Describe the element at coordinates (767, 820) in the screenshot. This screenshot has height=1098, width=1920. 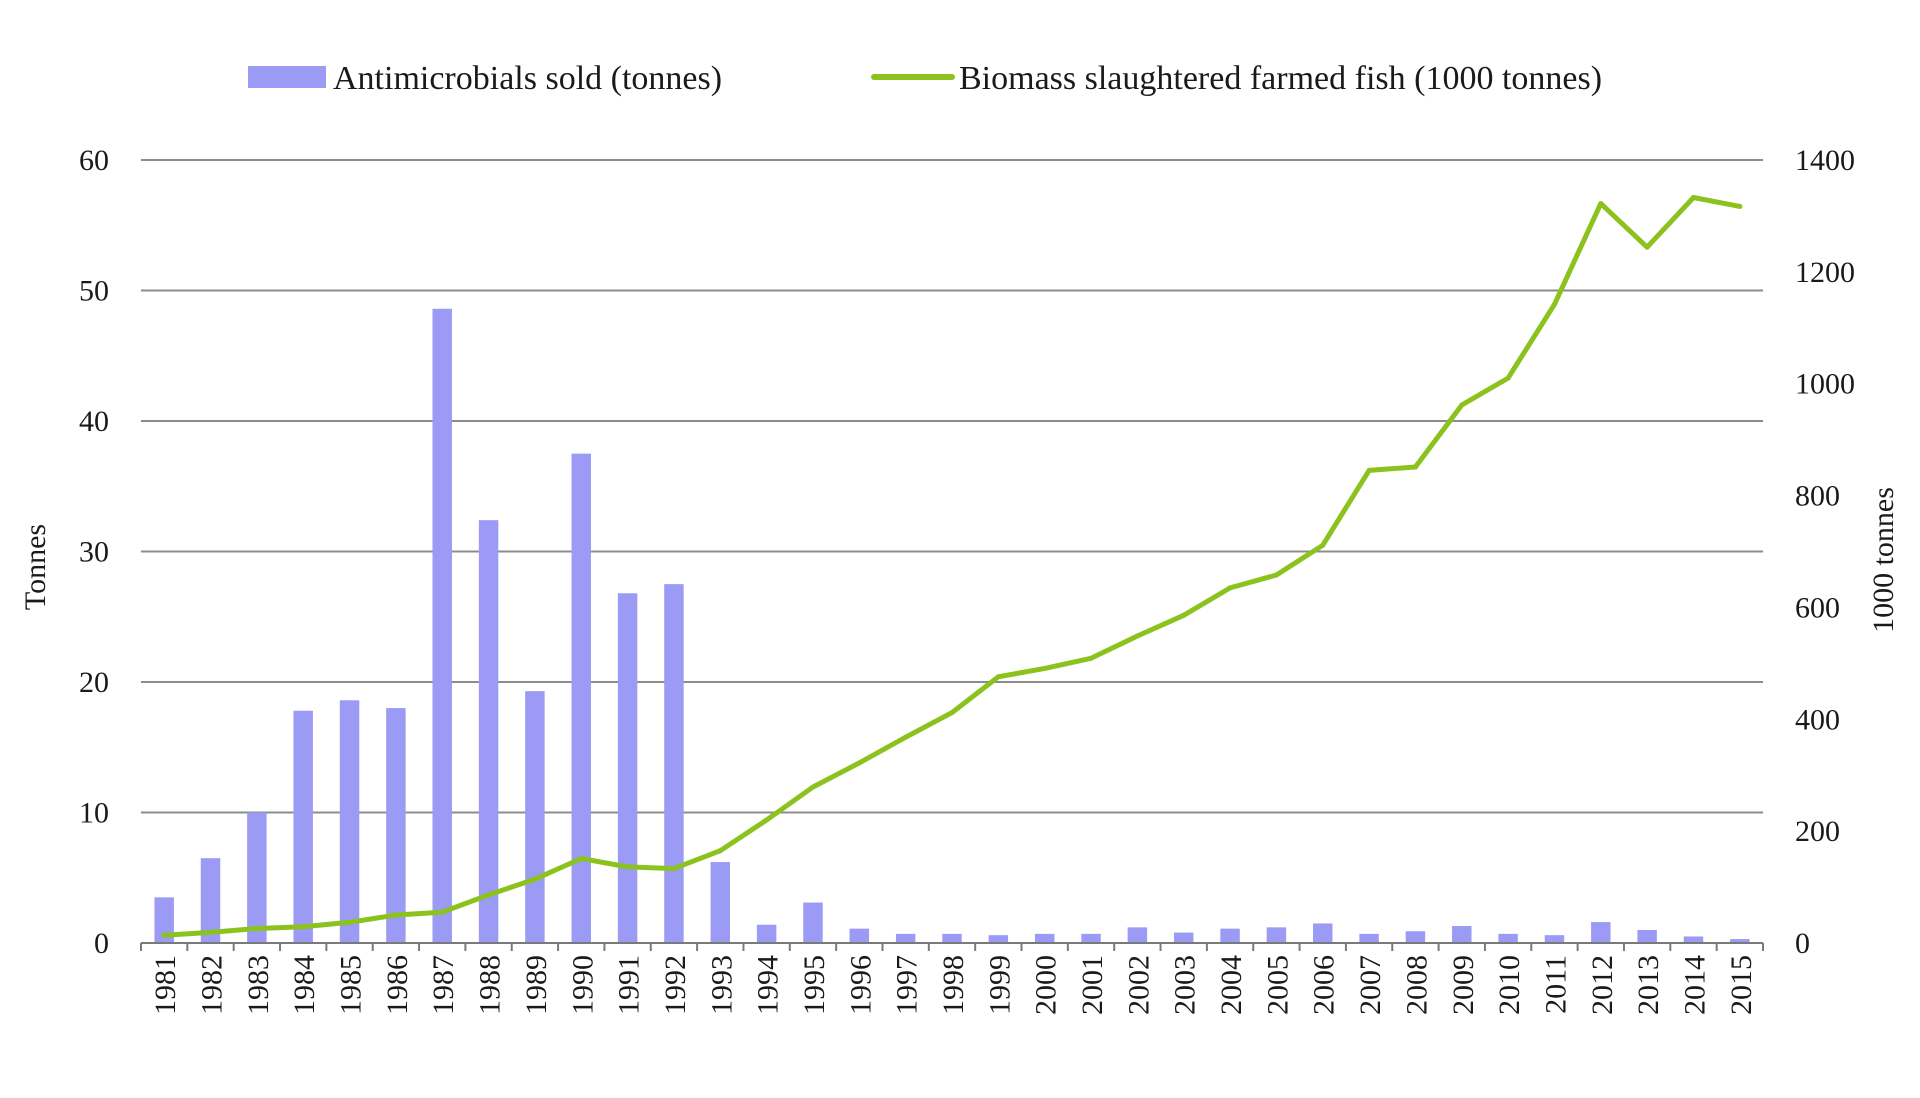
I see `biomass-point-1994` at that location.